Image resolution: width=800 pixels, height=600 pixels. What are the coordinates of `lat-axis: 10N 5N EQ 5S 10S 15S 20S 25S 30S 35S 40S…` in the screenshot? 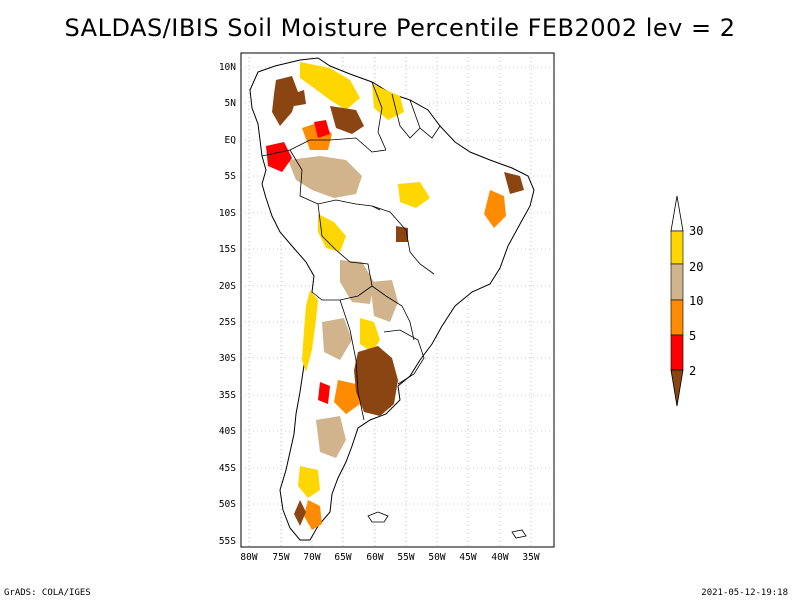 It's located at (227, 304).